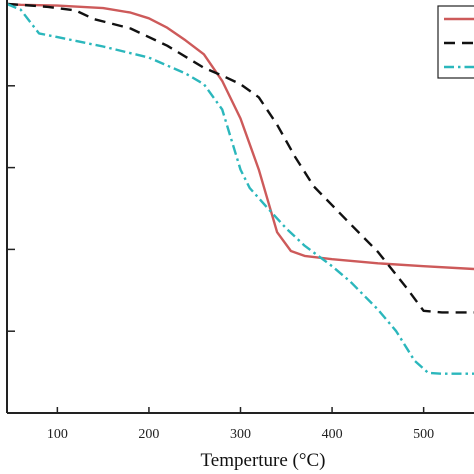 The height and width of the screenshot is (474, 474). What do you see at coordinates (332, 434) in the screenshot?
I see `x-tick-label: 400` at bounding box center [332, 434].